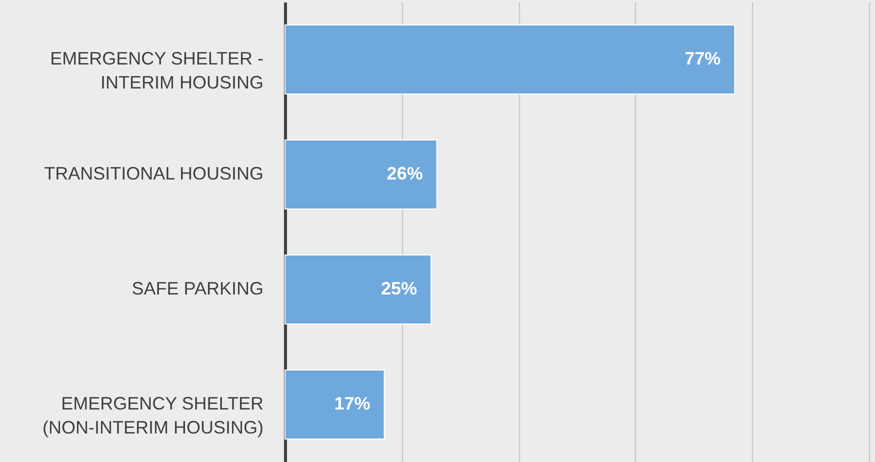 Image resolution: width=875 pixels, height=462 pixels. I want to click on y-tick-label: SAFE PARKING, so click(198, 288).